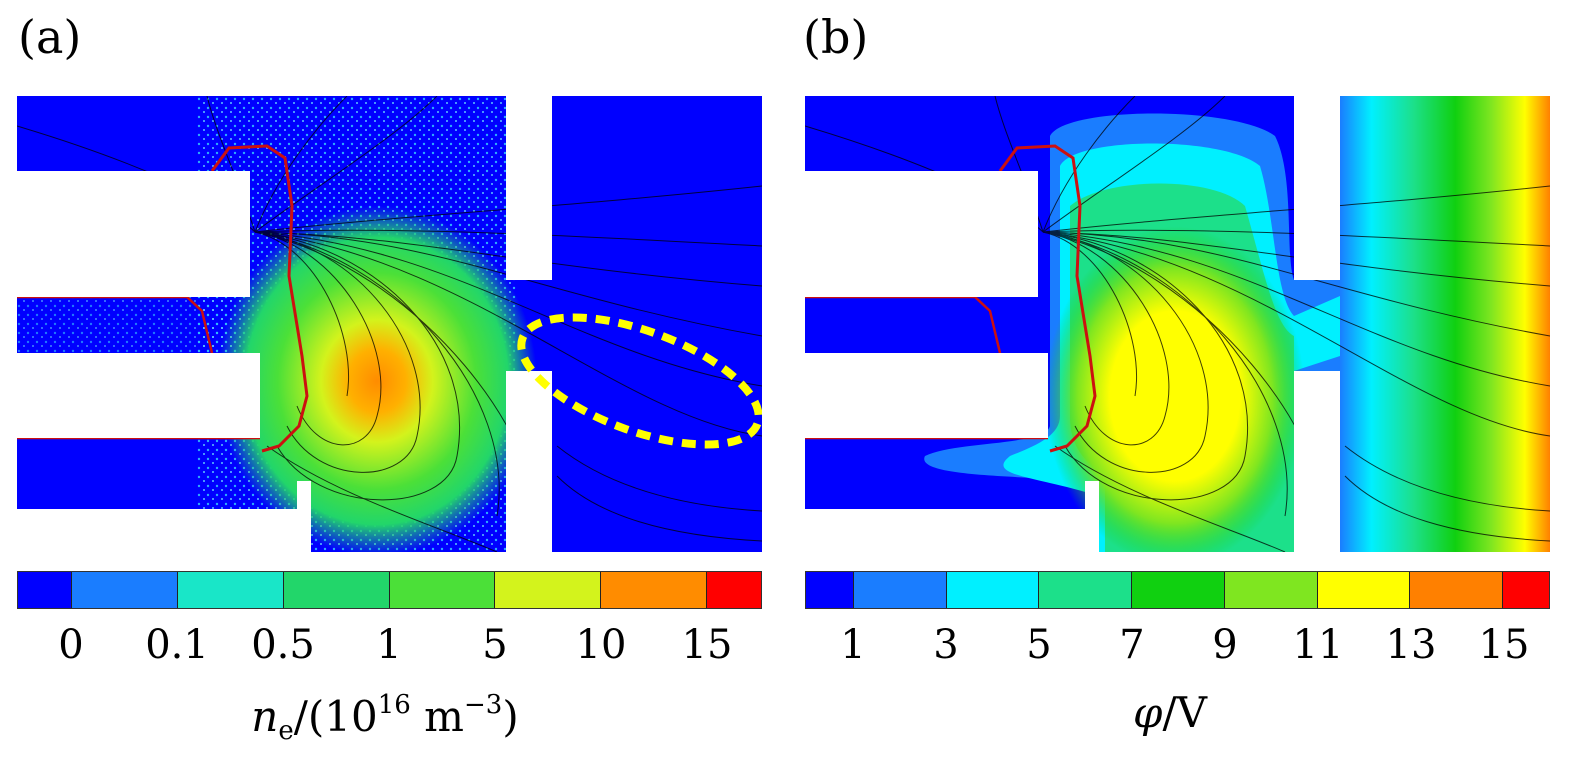  I want to click on colorbar-b-tick: 13, so click(1411, 645).